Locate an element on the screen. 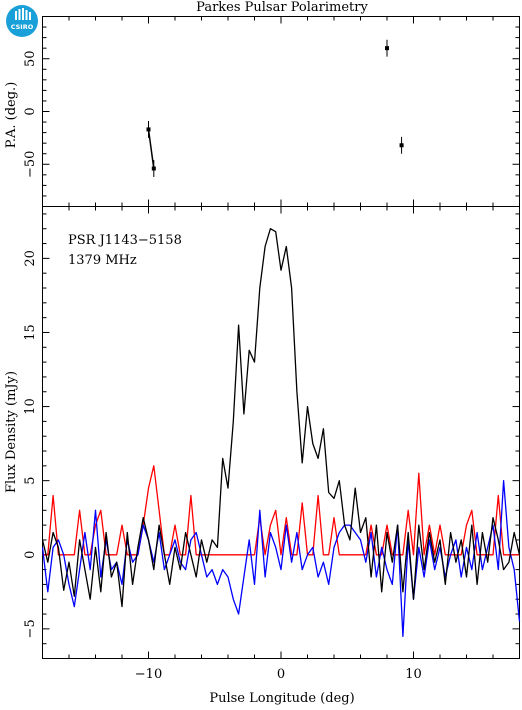 The image size is (522, 710). pa-y-axis-label: P.A. (deg.) is located at coordinates (11, 115).